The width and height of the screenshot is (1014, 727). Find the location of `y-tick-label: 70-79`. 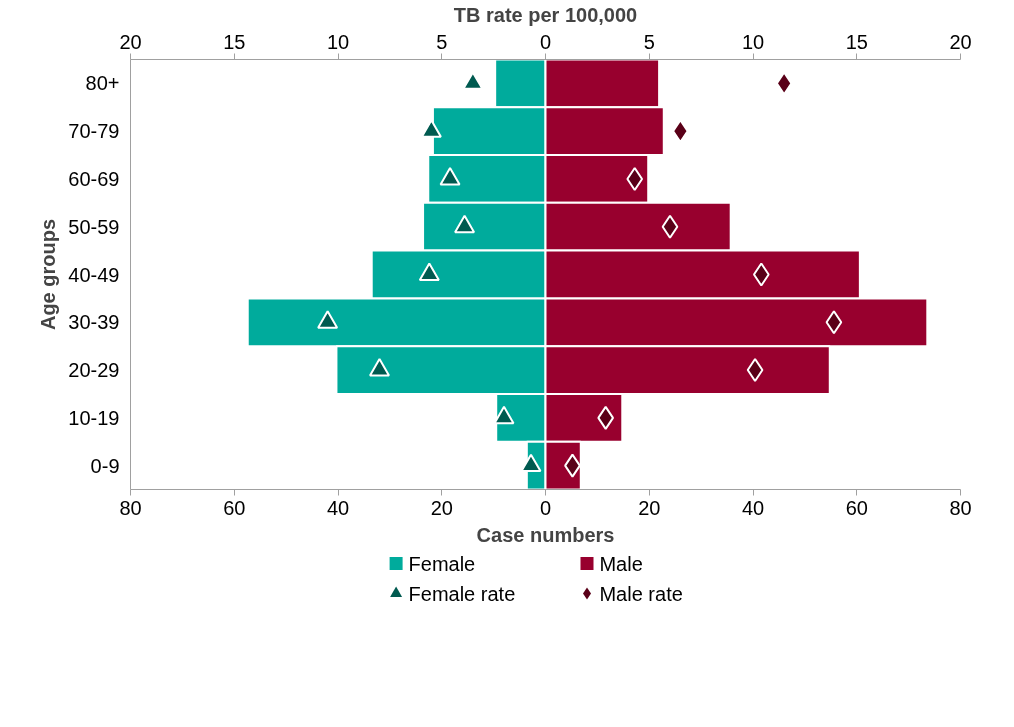

y-tick-label: 70-79 is located at coordinates (94, 131).